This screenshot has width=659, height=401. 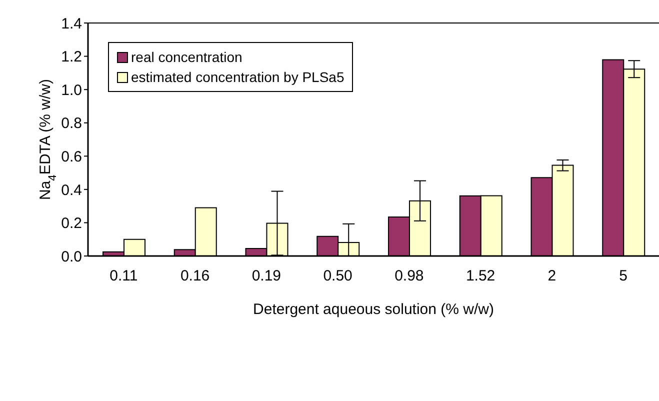 I want to click on y-tick-label: 1.0, so click(x=71, y=90).